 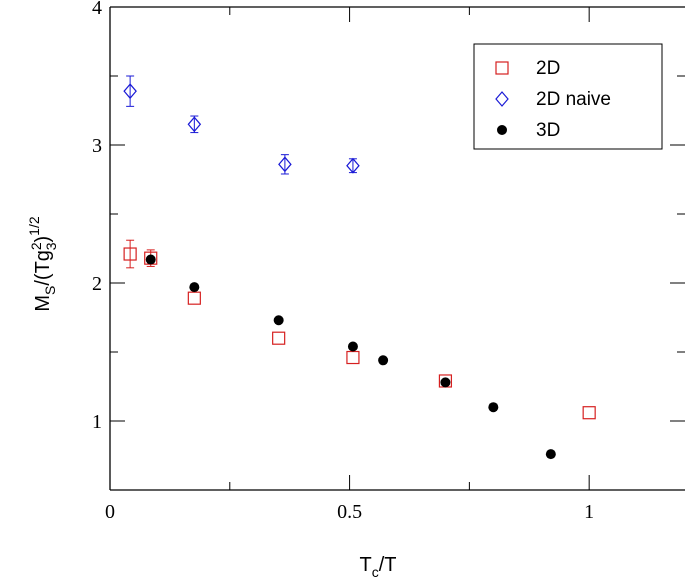 I want to click on legend-label-2d-naive: 2D naive, so click(x=573, y=99).